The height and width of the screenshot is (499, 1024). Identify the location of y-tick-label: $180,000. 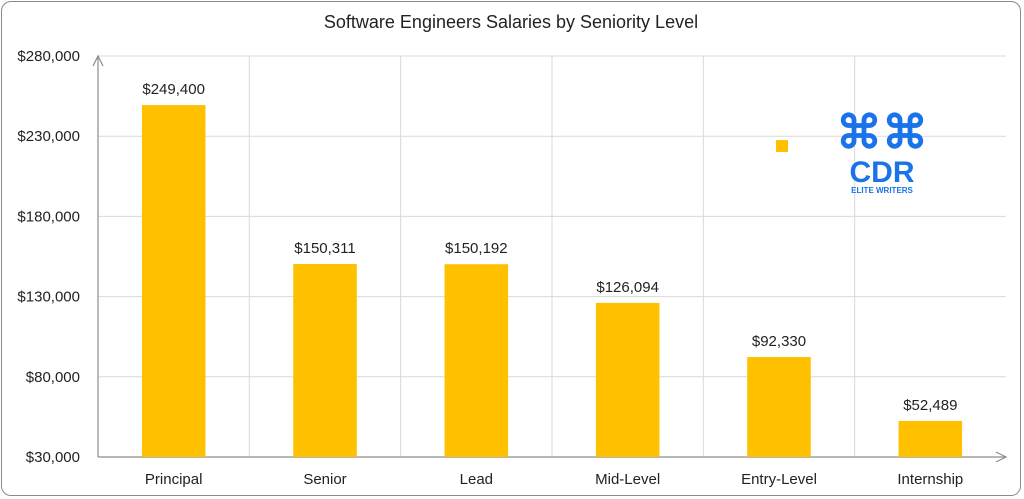
(48, 216).